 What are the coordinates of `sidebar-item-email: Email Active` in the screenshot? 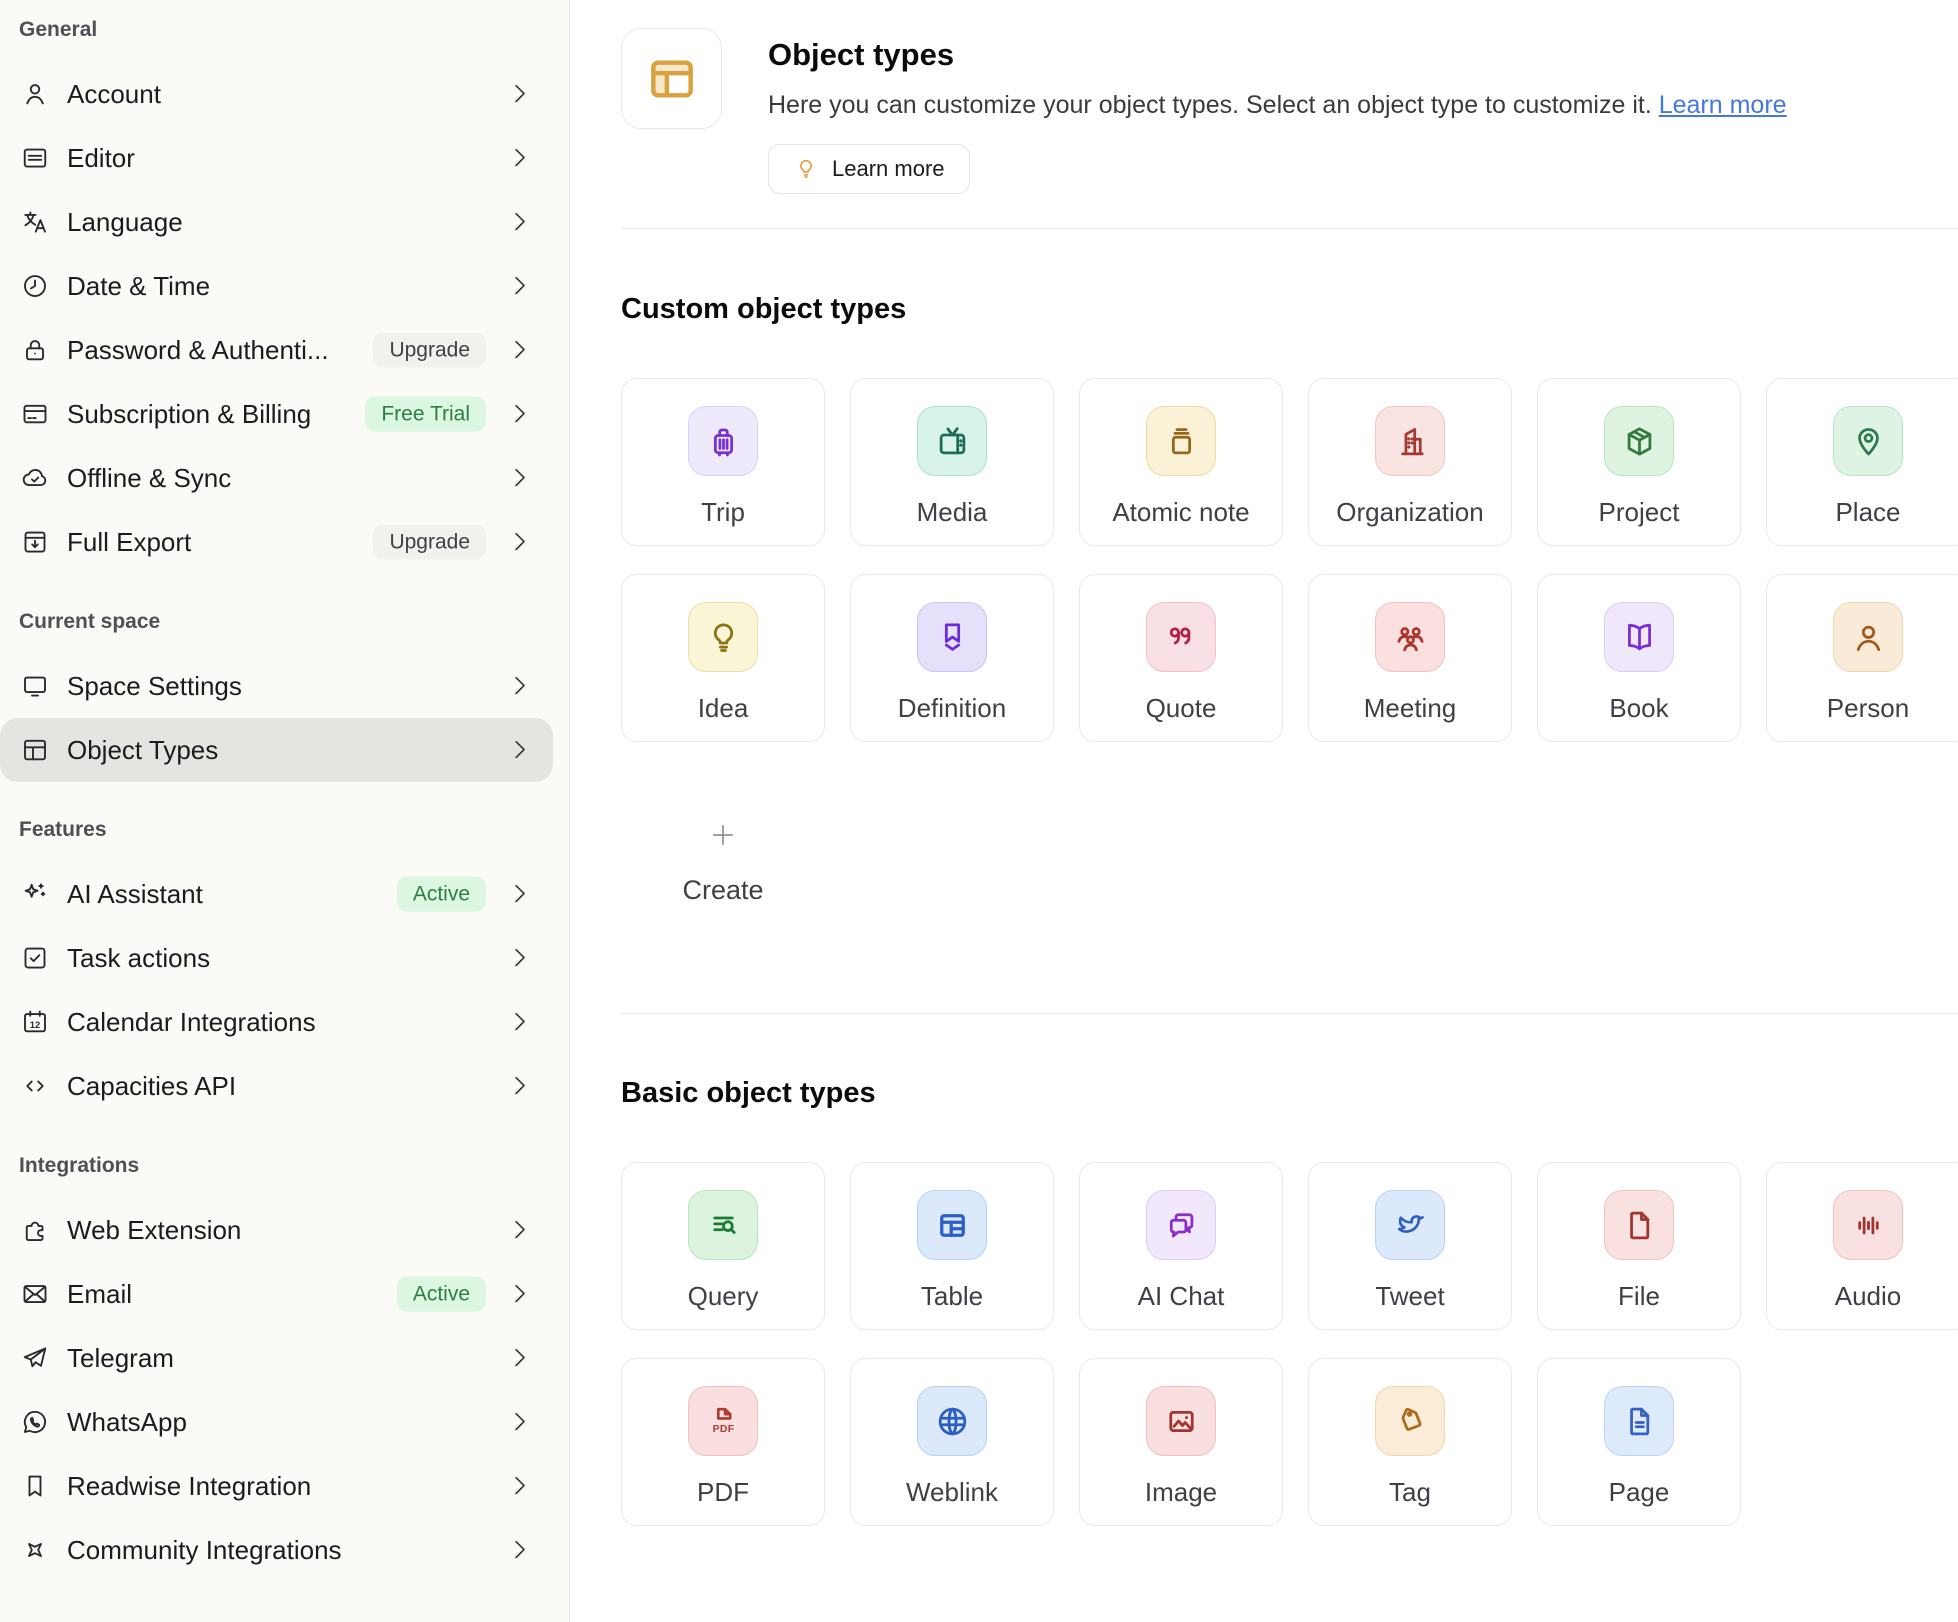 It's located at (284, 1294).